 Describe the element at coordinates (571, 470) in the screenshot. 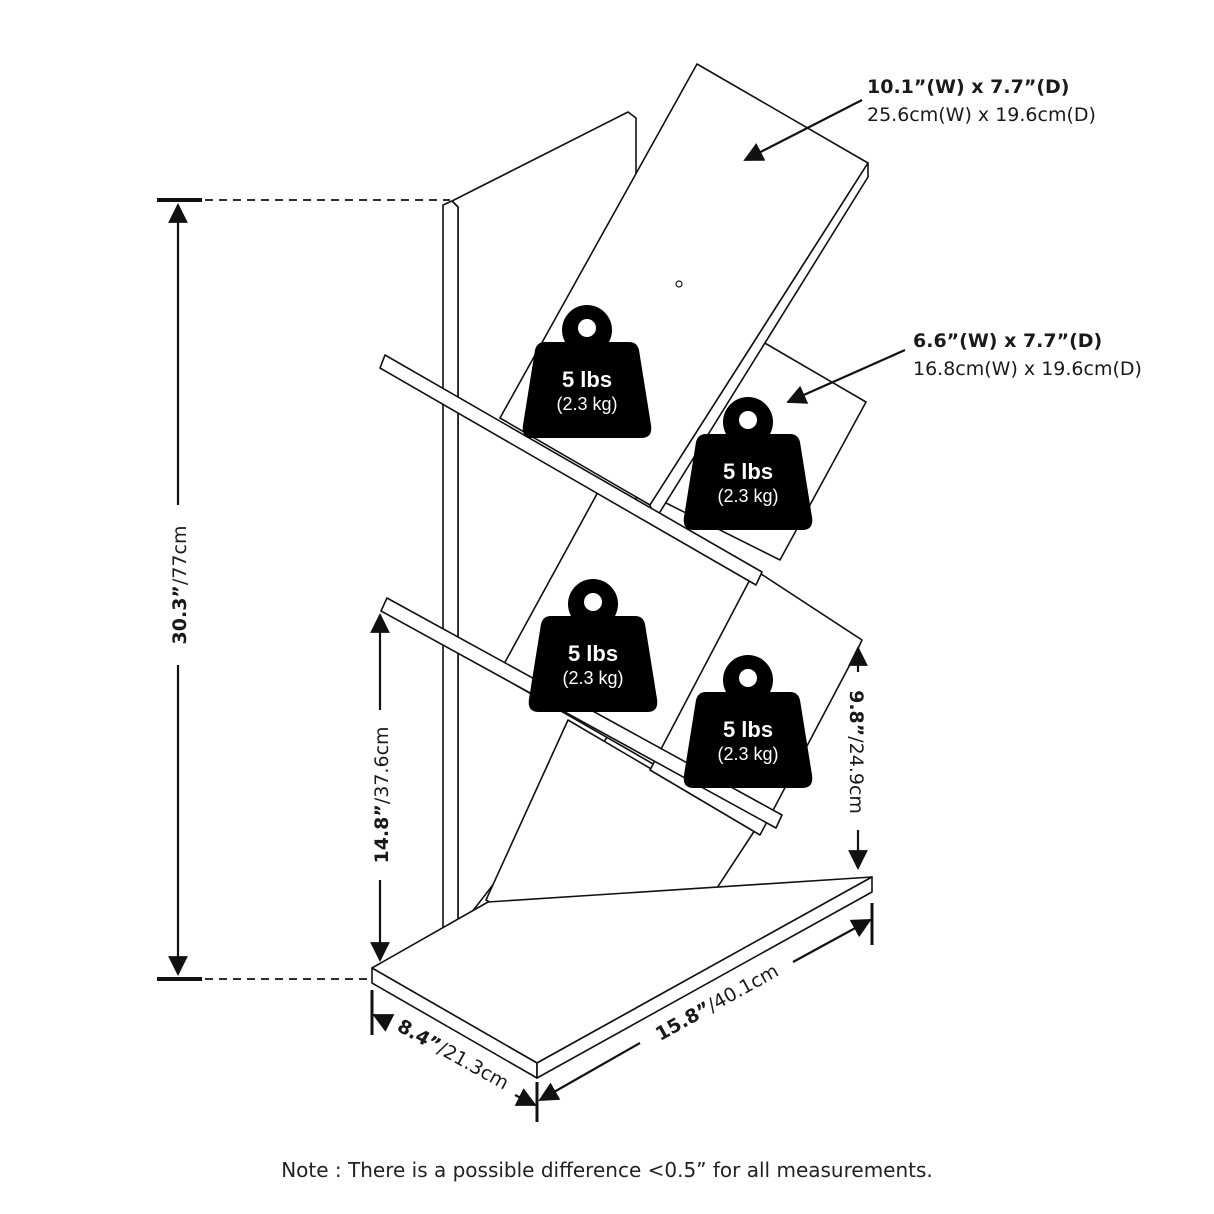

I see `shelf-bar-upper` at that location.